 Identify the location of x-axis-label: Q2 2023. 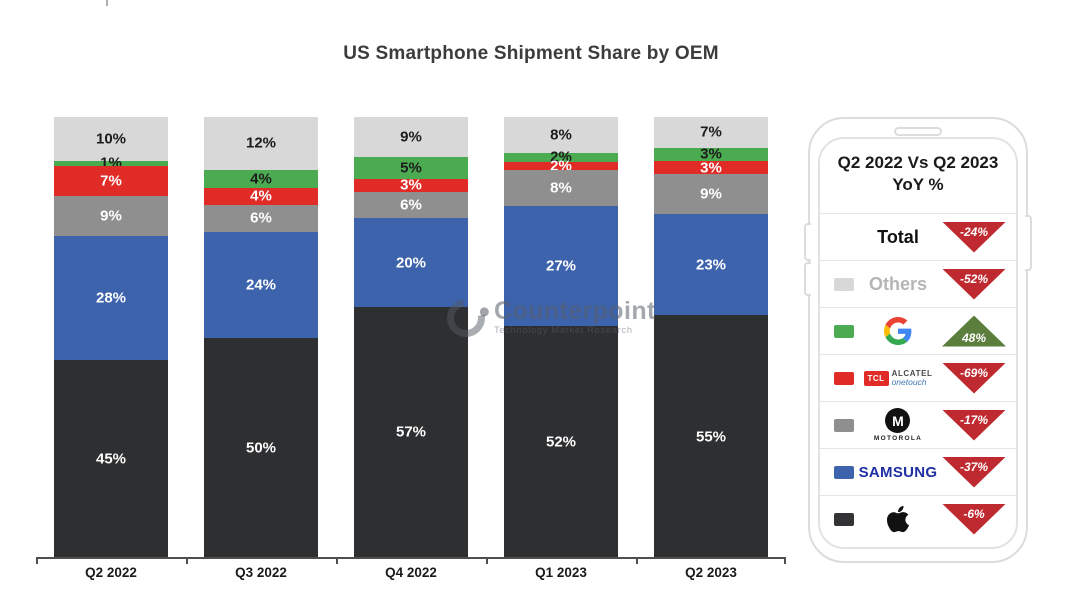
(711, 572).